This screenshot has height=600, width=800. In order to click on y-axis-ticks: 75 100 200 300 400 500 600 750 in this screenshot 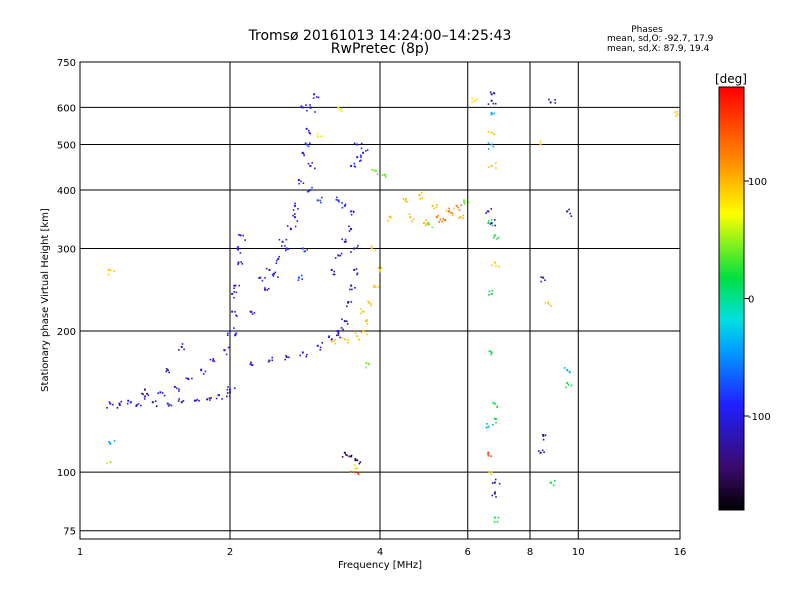, I will do `click(66, 298)`.